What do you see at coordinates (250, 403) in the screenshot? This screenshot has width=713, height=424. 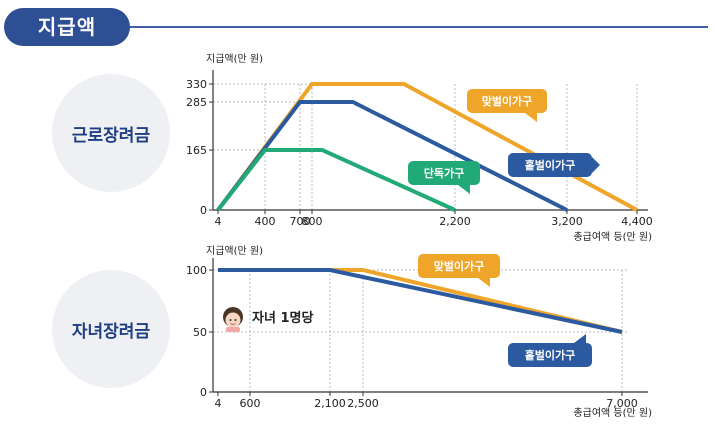 I see `x-tick-label: 600` at bounding box center [250, 403].